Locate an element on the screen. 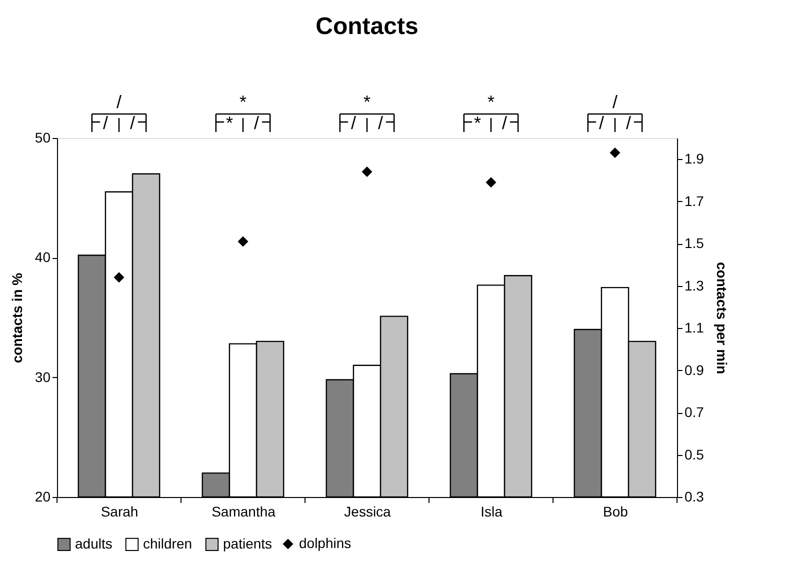 The height and width of the screenshot is (572, 799). y2-tick-label: 1.1 is located at coordinates (694, 328).